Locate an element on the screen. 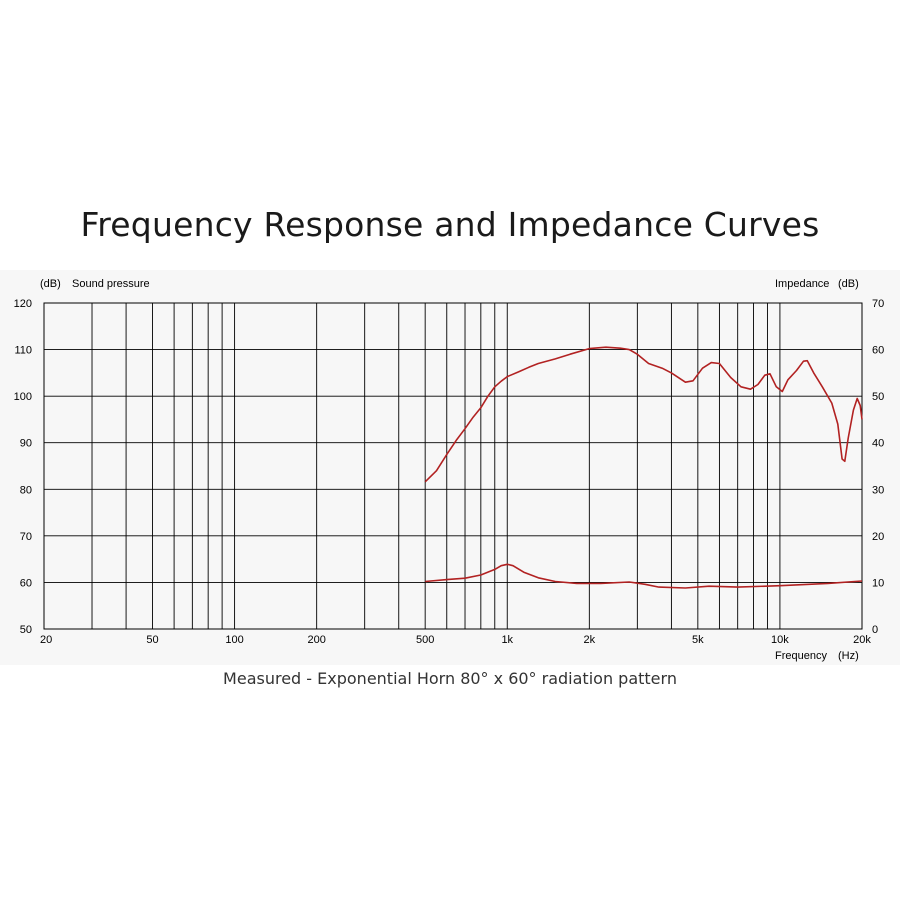 The width and height of the screenshot is (900, 900). right-axis-unit: (dB) is located at coordinates (848, 284).